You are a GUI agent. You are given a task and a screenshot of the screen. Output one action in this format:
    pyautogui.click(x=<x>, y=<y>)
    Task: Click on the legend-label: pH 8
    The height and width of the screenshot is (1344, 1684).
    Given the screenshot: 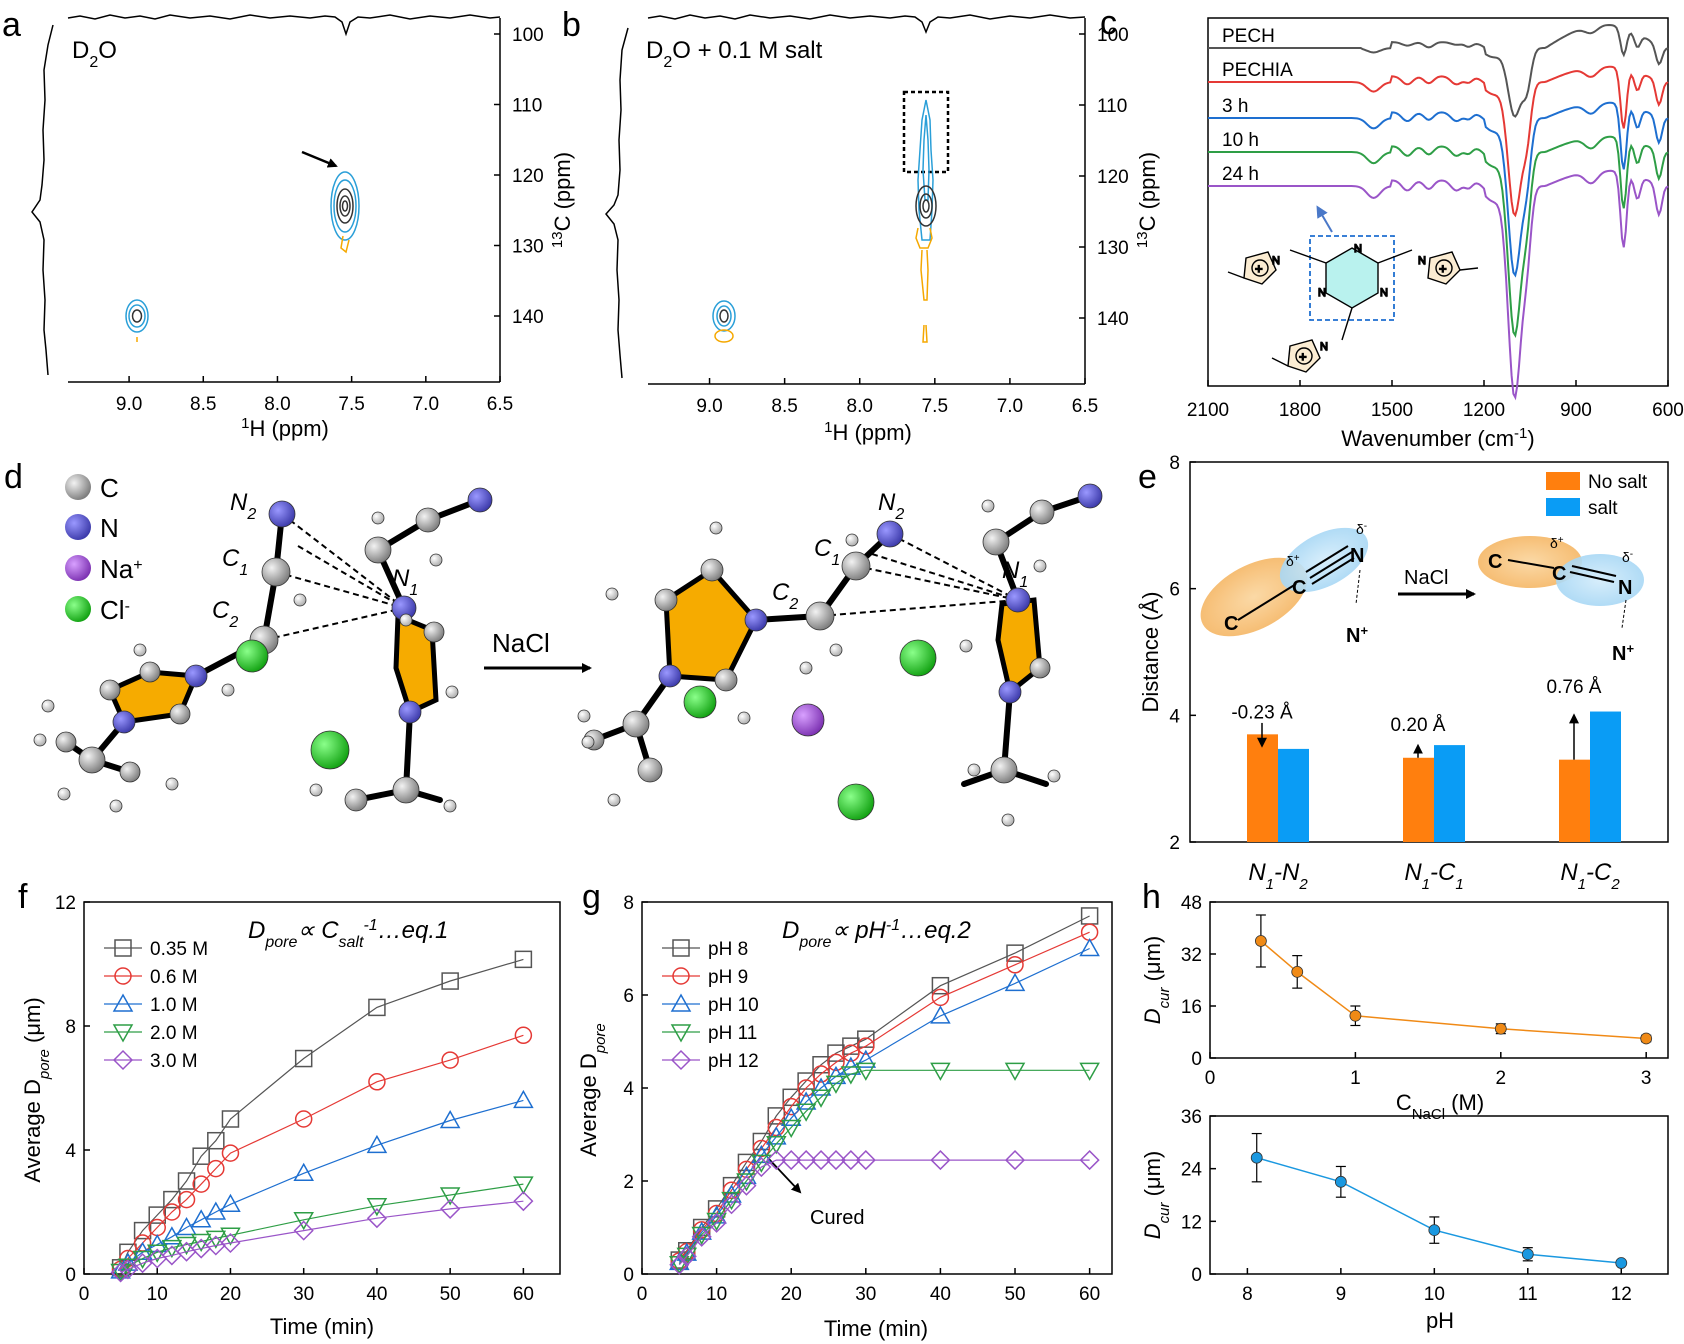 What is the action you would take?
    pyautogui.click(x=728, y=949)
    